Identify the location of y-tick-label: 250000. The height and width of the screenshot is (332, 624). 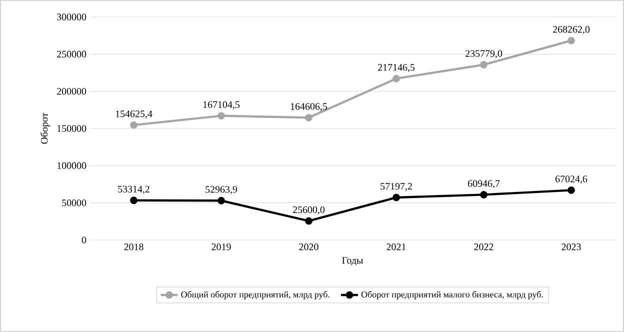
(71, 54).